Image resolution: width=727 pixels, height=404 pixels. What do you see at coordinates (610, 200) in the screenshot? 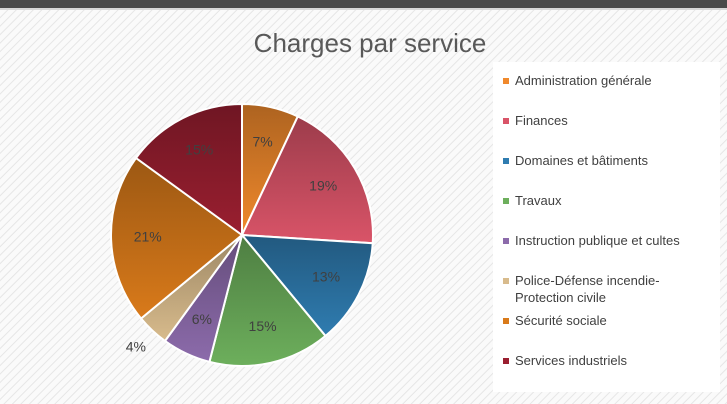
I see `legend-item: Travaux` at bounding box center [610, 200].